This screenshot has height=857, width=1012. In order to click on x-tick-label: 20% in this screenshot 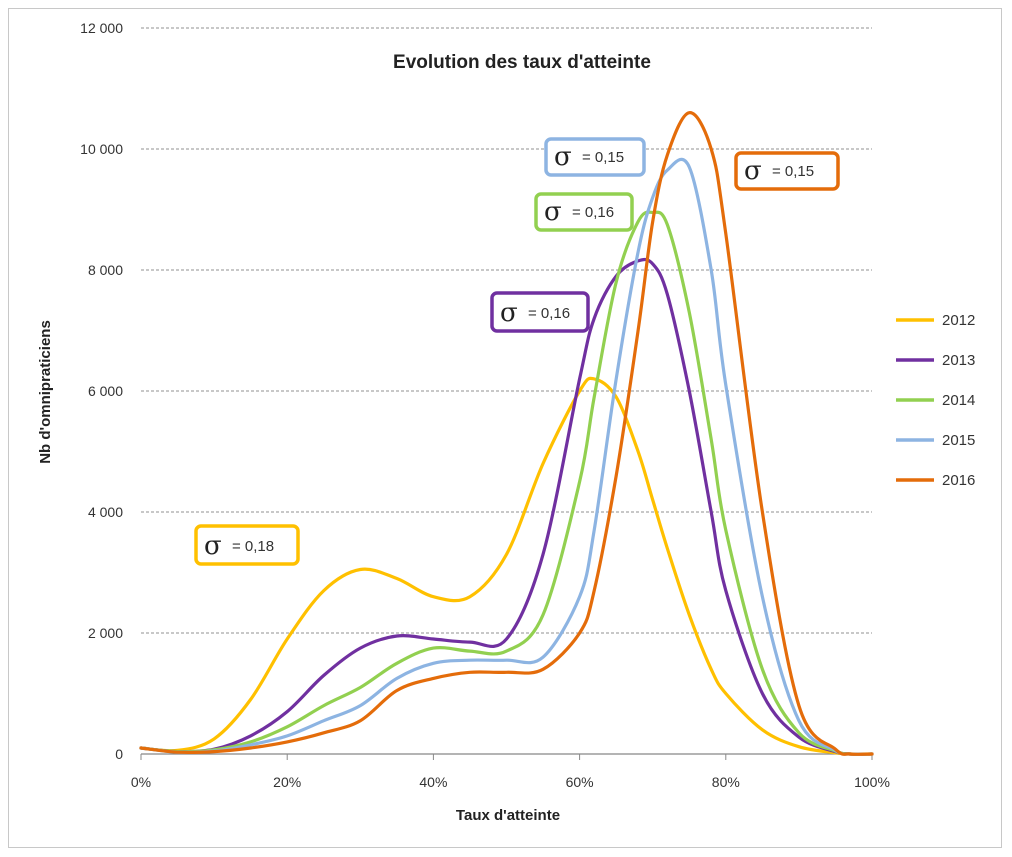, I will do `click(287, 782)`.